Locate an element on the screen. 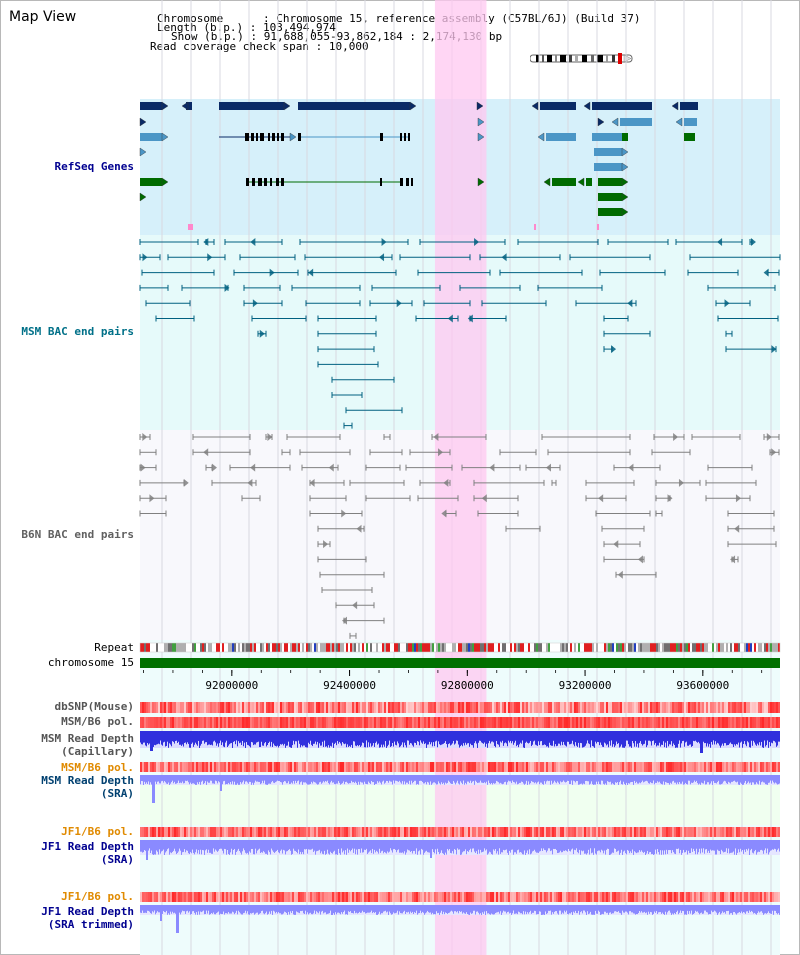  label-chromosome: chromosome 15 is located at coordinates (90, 662).